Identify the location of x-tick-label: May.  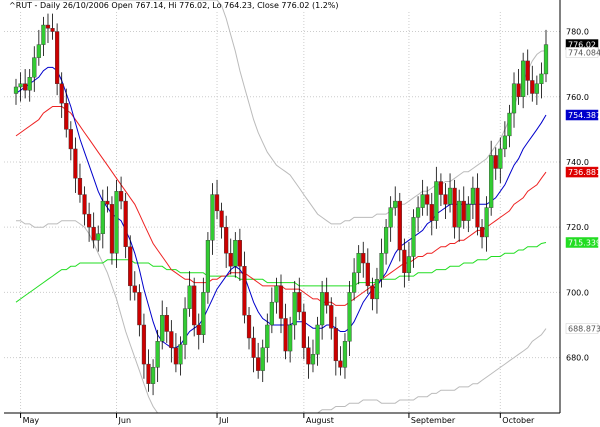
(31, 420).